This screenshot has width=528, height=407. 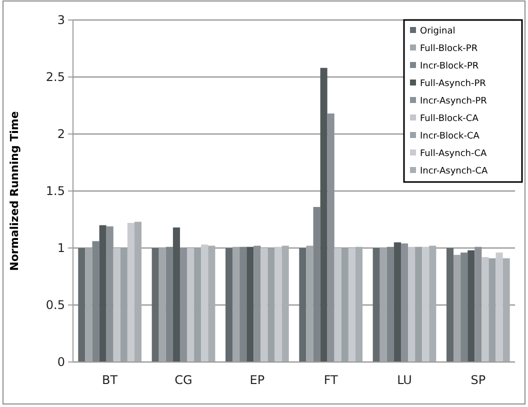 What do you see at coordinates (14, 191) in the screenshot?
I see `y-axis-title: Normalized Running Time` at bounding box center [14, 191].